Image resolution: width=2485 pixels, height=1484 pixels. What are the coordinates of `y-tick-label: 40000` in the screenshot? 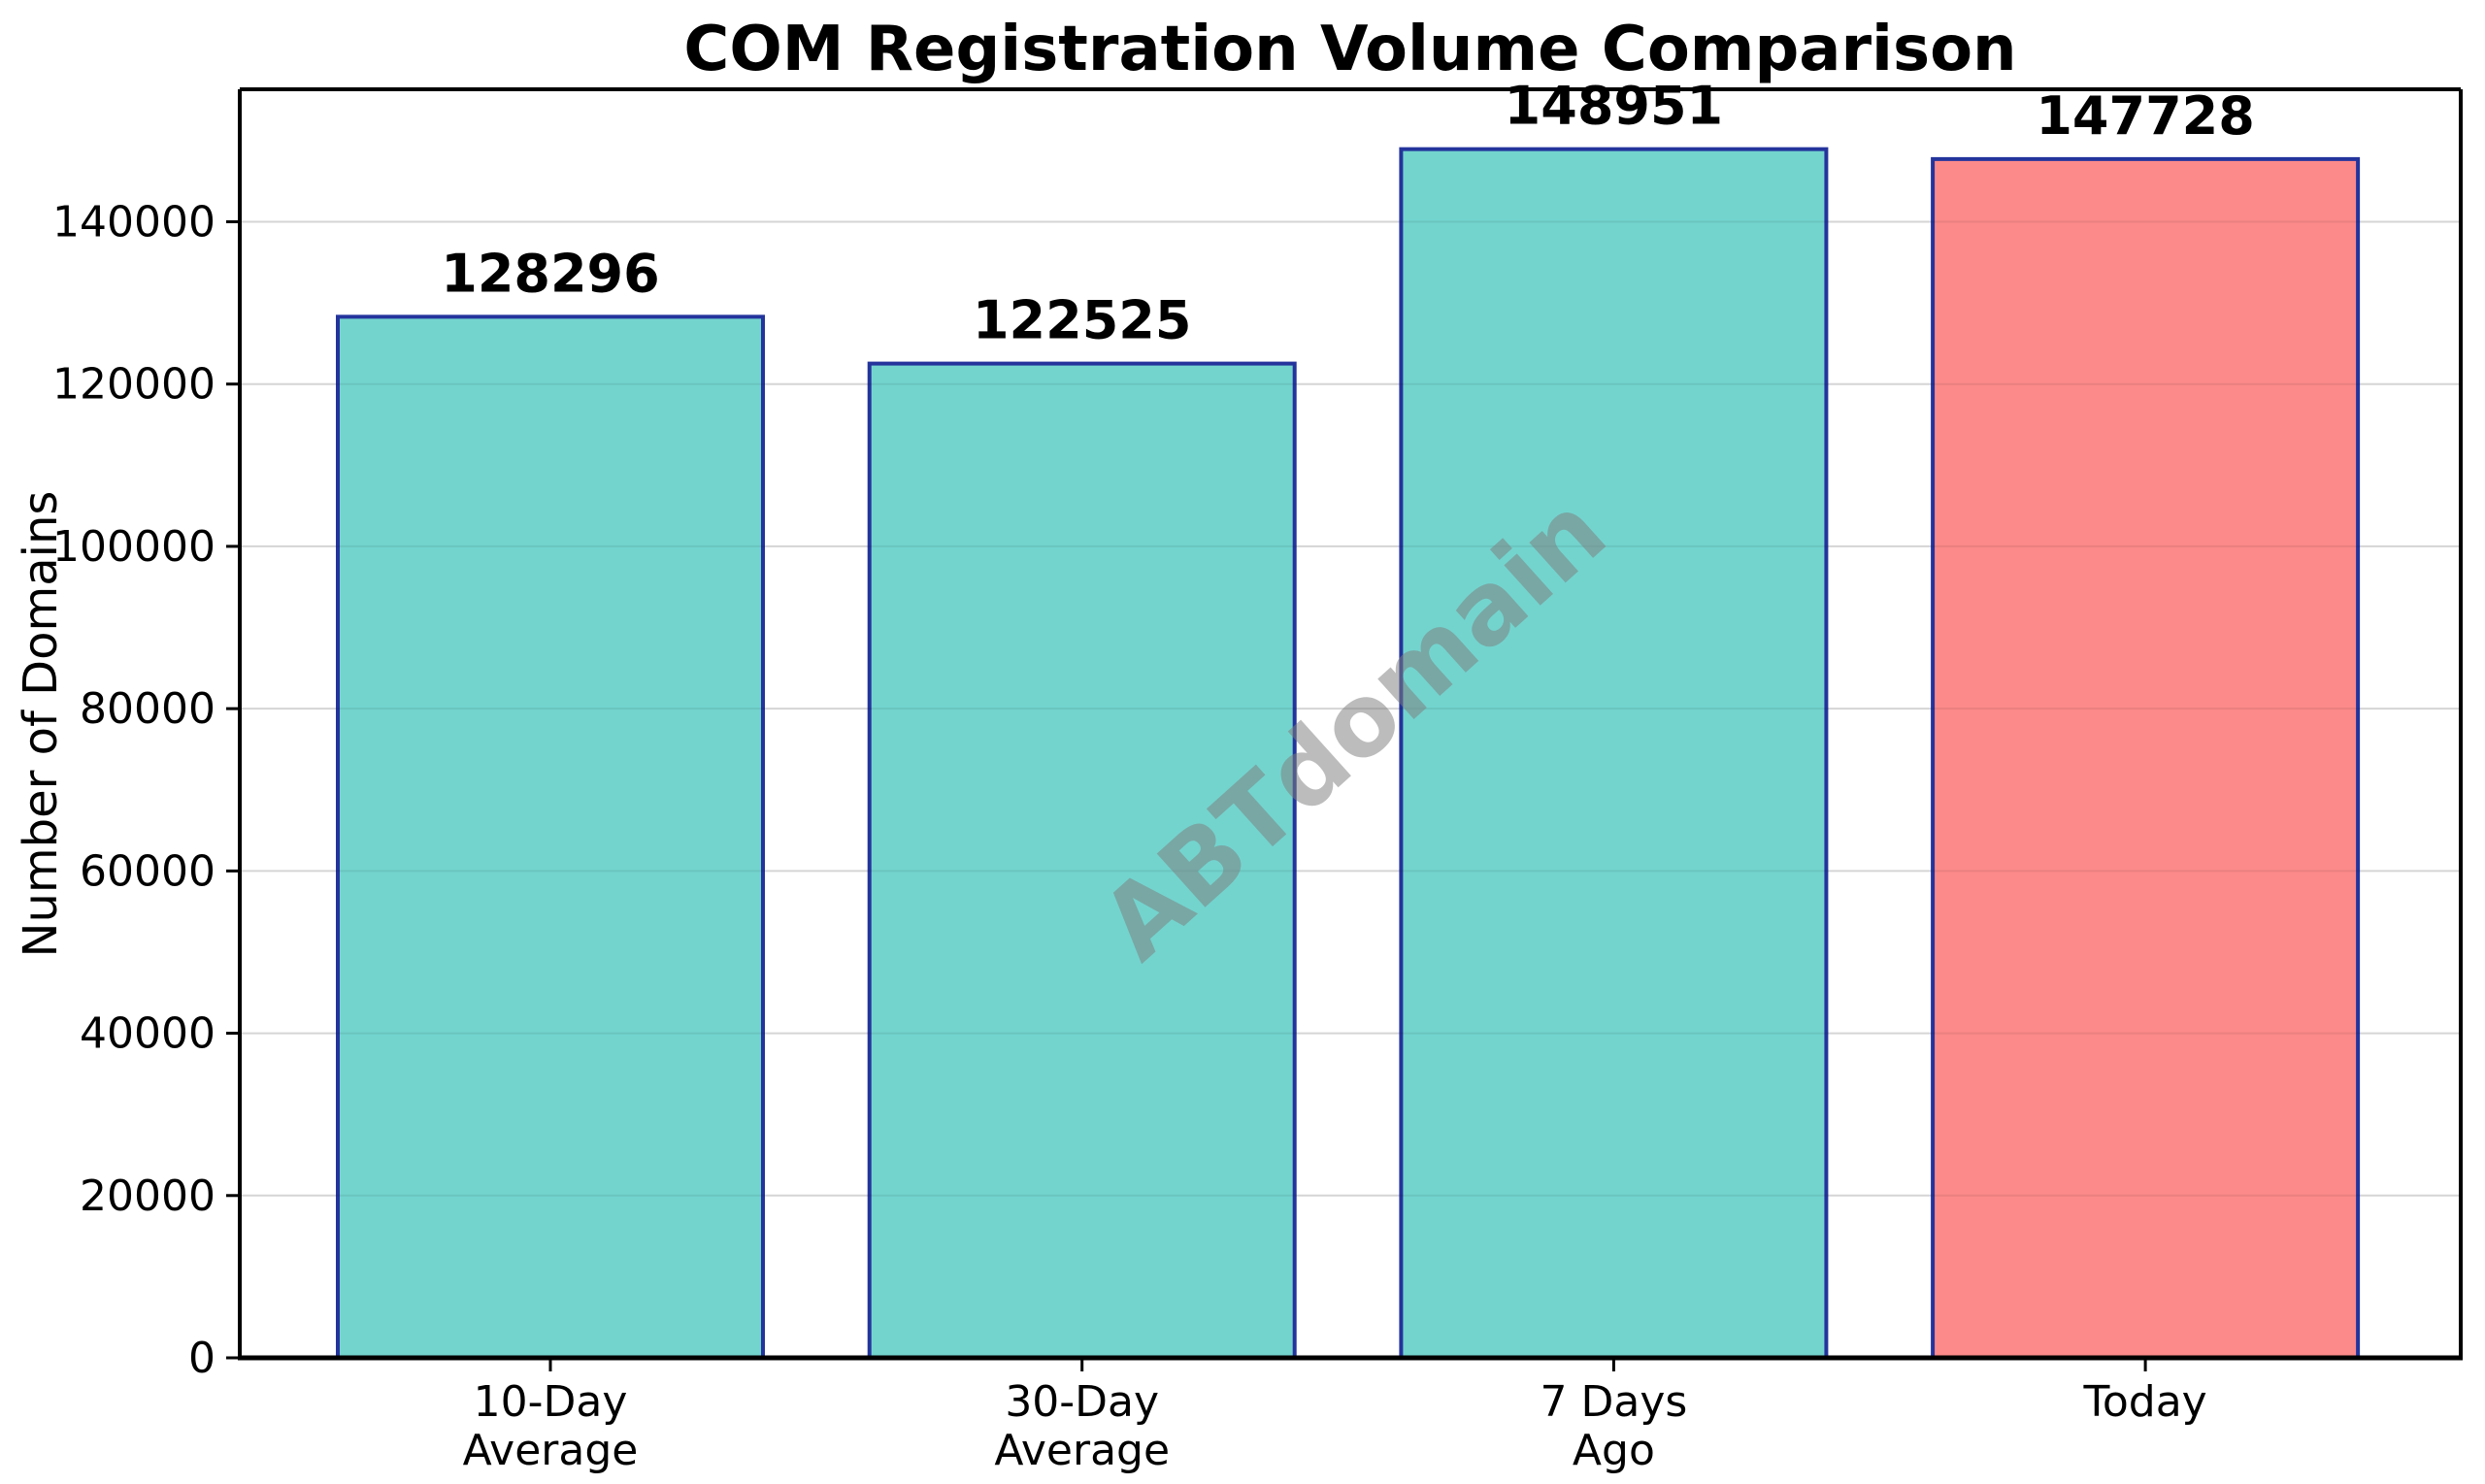 It's located at (147, 1034).